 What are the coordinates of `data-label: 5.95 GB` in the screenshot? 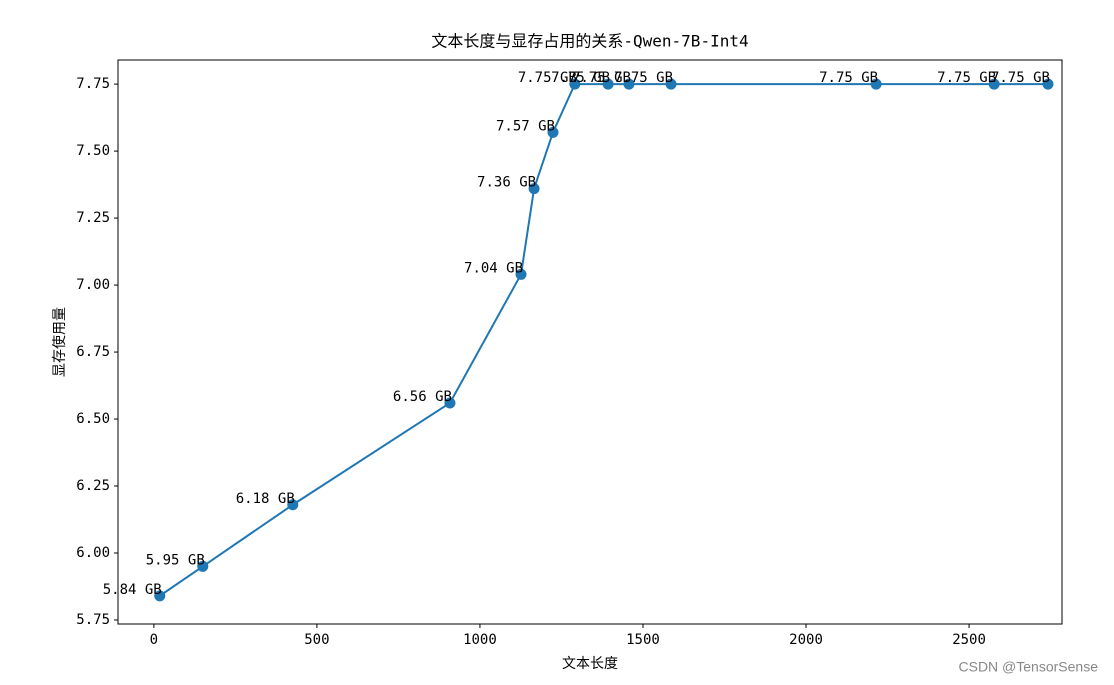 It's located at (175, 560).